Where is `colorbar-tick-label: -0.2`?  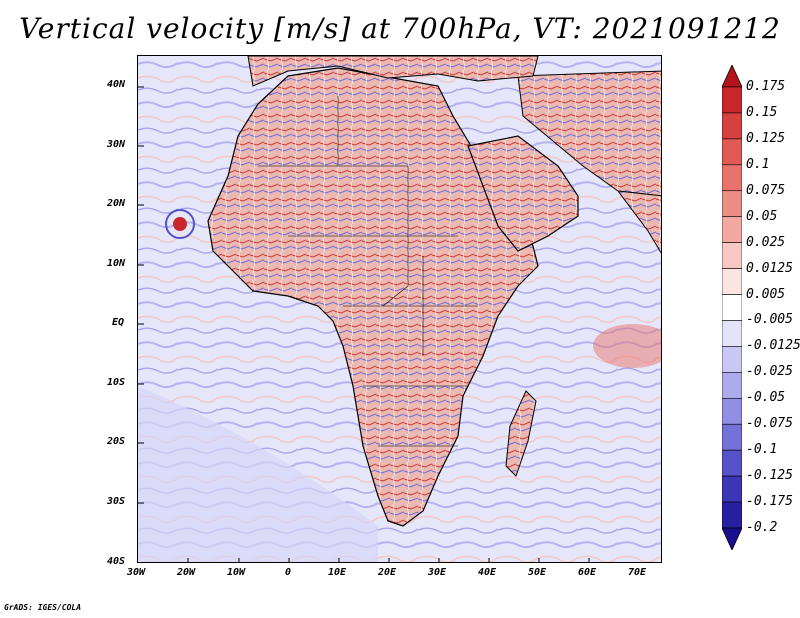
colorbar-tick-label: -0.2 is located at coordinates (762, 527).